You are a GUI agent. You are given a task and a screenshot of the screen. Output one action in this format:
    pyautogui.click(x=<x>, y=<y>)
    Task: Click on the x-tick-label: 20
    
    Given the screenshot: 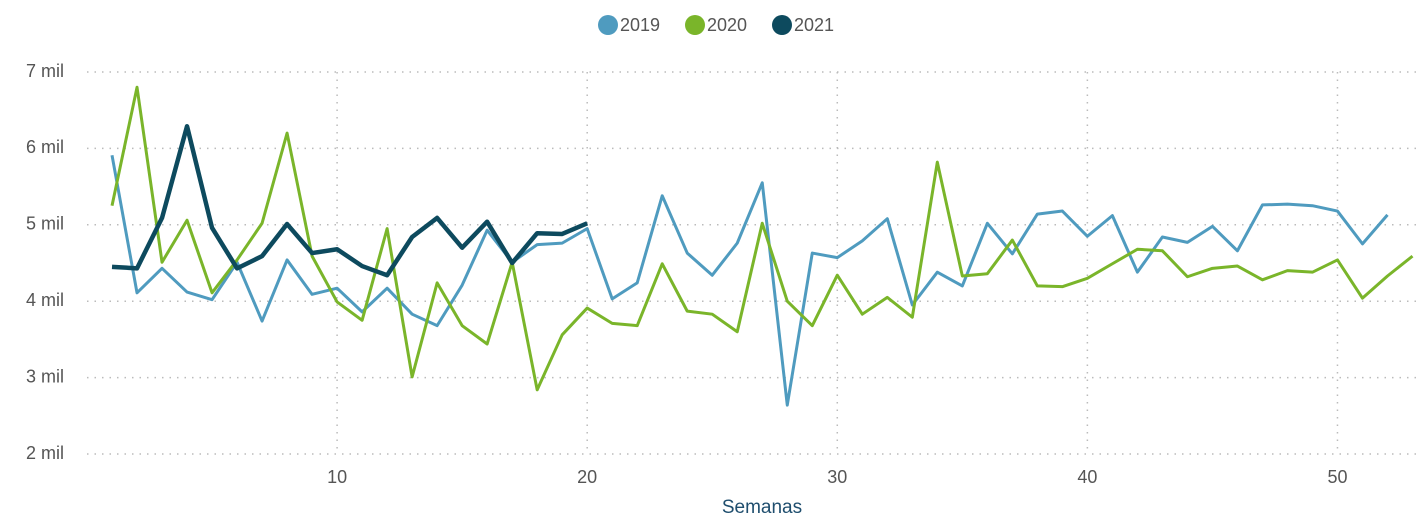 What is the action you would take?
    pyautogui.click(x=587, y=477)
    